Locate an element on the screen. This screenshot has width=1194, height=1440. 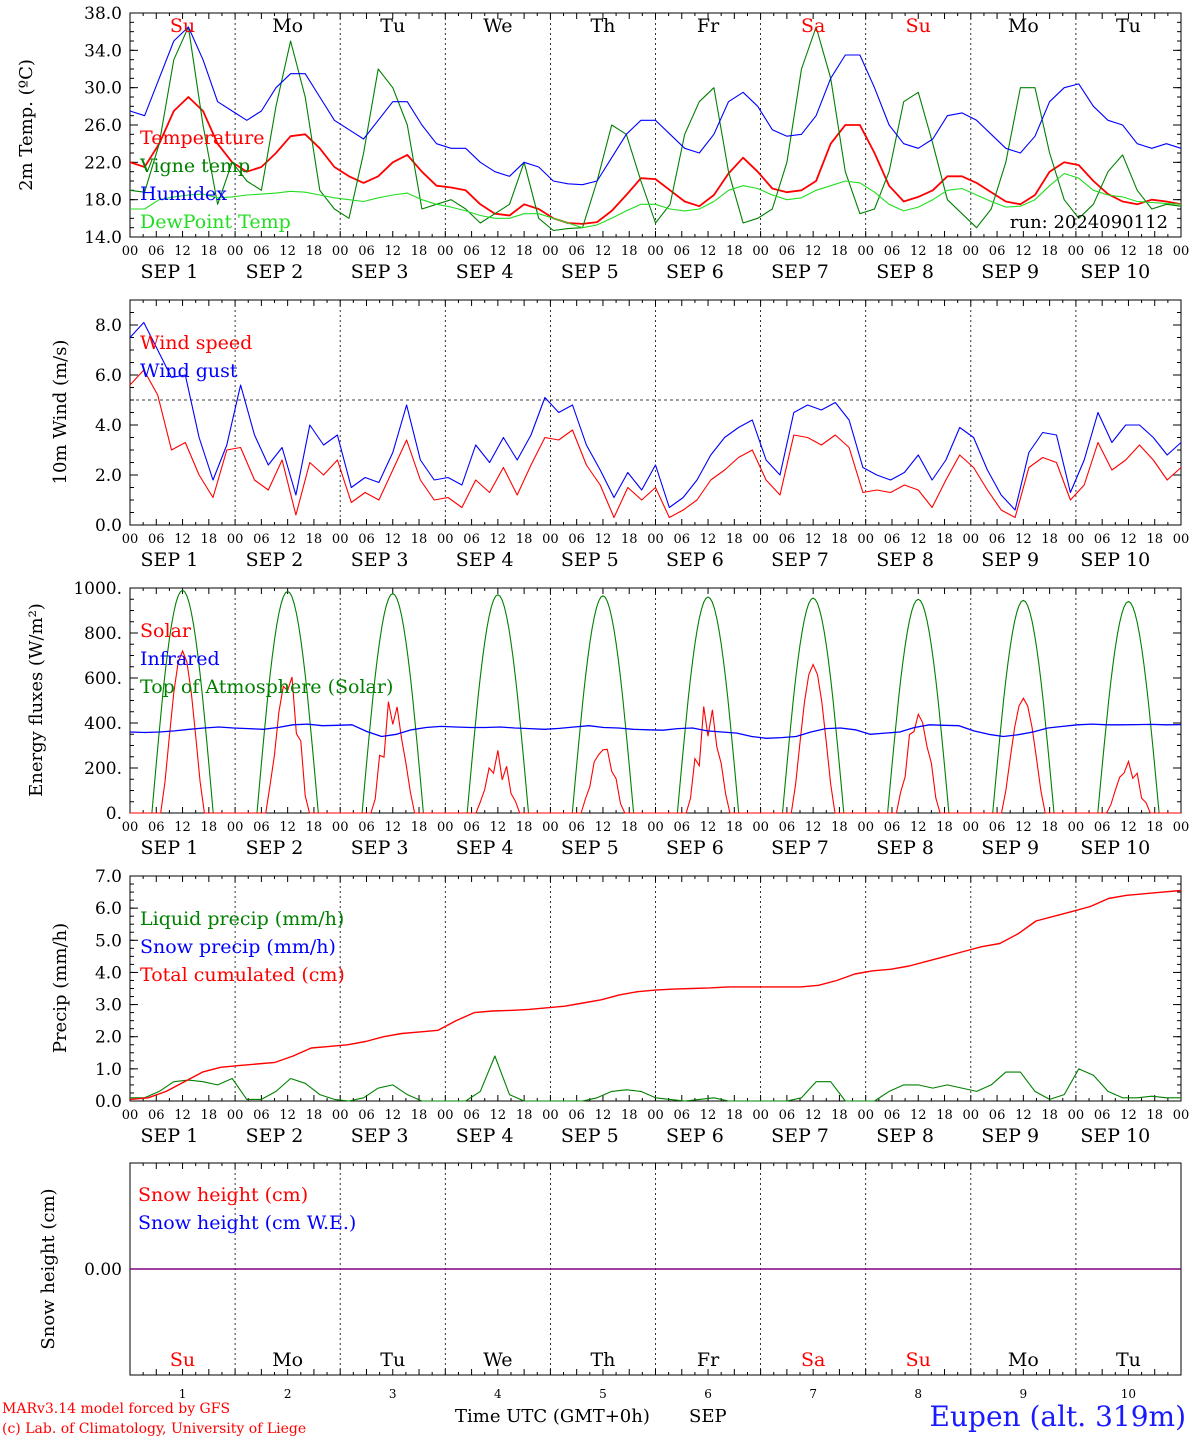
date-axis-label: SEP 3 is located at coordinates (380, 560).